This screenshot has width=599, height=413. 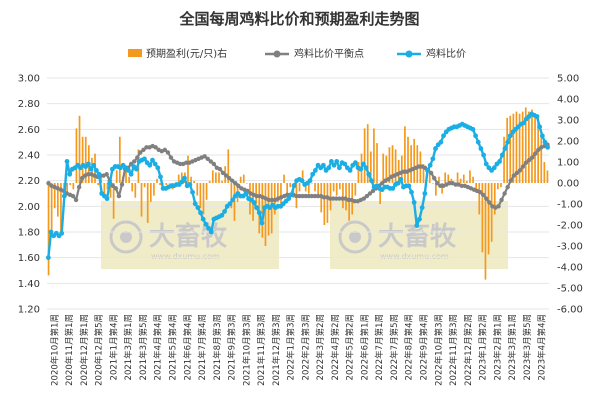 What do you see at coordinates (246, 350) in the screenshot?
I see `x-tick-label: 2021年10月第3周` at bounding box center [246, 350].